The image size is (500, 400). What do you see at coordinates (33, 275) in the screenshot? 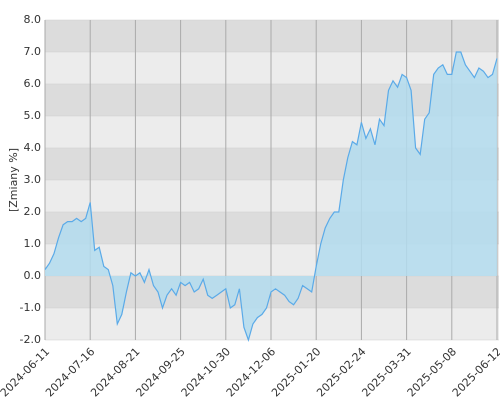
I see `y-tick-label: 0.0` at bounding box center [33, 275].